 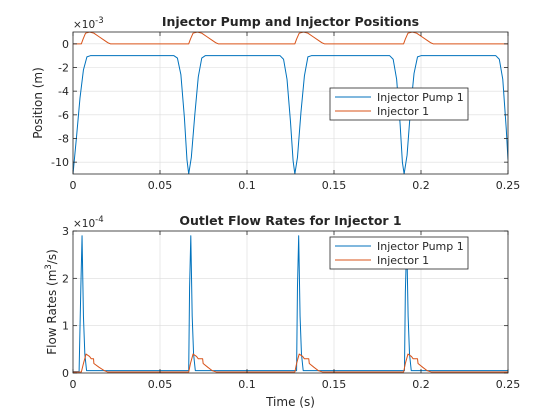 I want to click on y-tick-label: -8, so click(x=63, y=139).